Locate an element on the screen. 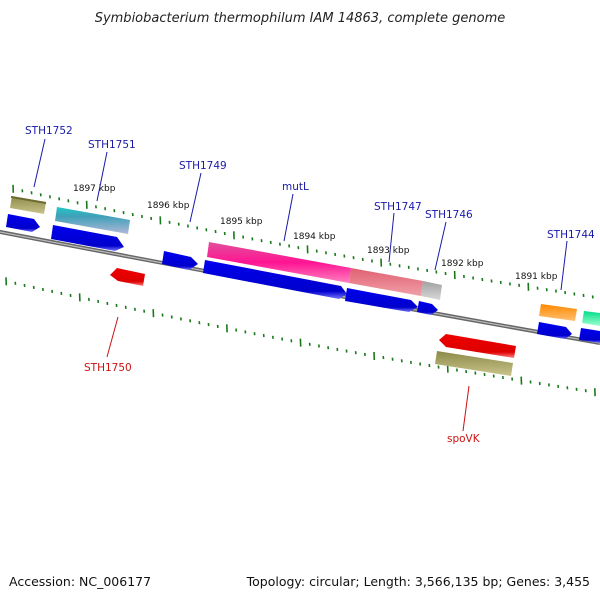 This screenshot has height=600, width=600. gene-label-sth1750: STH1750 is located at coordinates (108, 368).